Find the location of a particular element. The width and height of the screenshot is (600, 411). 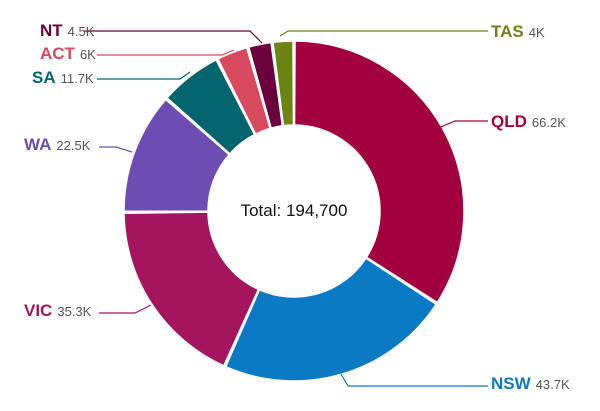

donut-slice-vic is located at coordinates (191, 289).